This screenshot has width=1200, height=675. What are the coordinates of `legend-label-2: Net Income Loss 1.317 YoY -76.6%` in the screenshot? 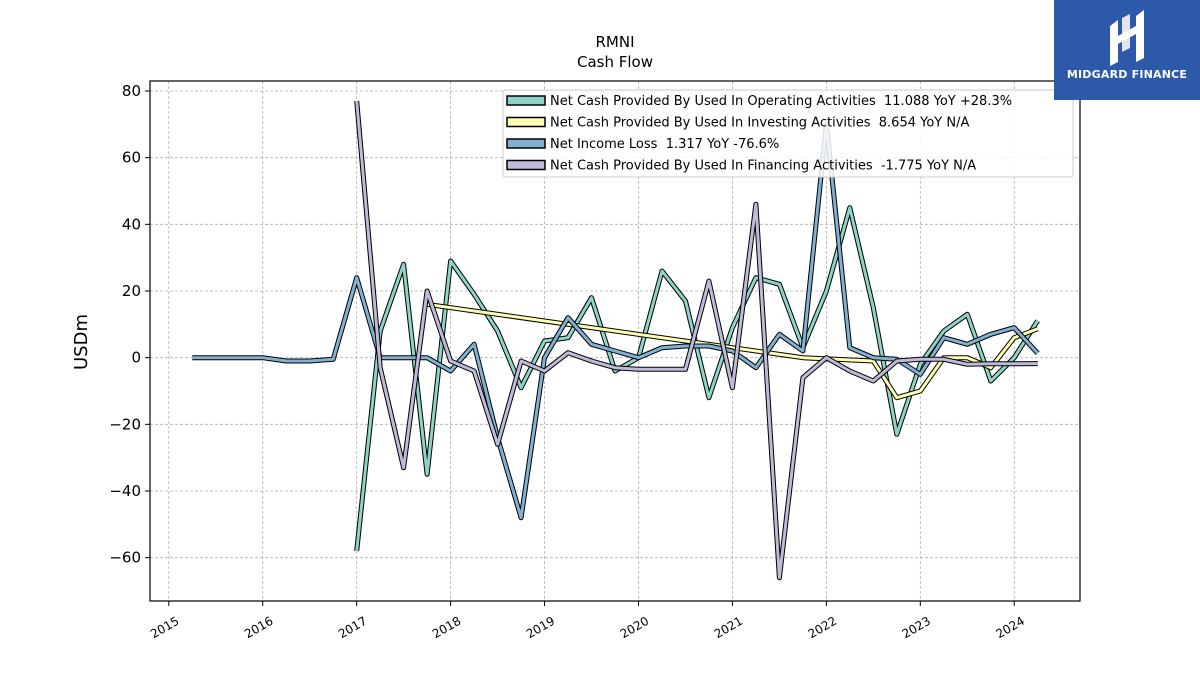 It's located at (664, 144).